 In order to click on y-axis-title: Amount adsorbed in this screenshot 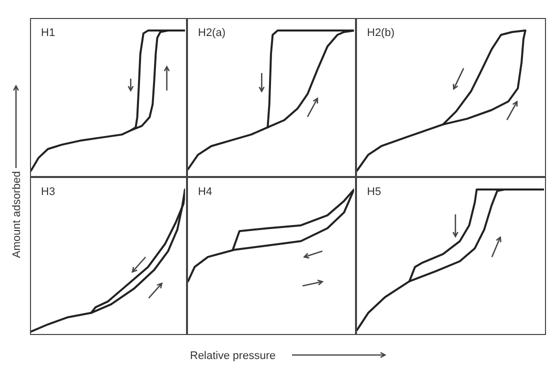, I will do `click(17, 214)`.